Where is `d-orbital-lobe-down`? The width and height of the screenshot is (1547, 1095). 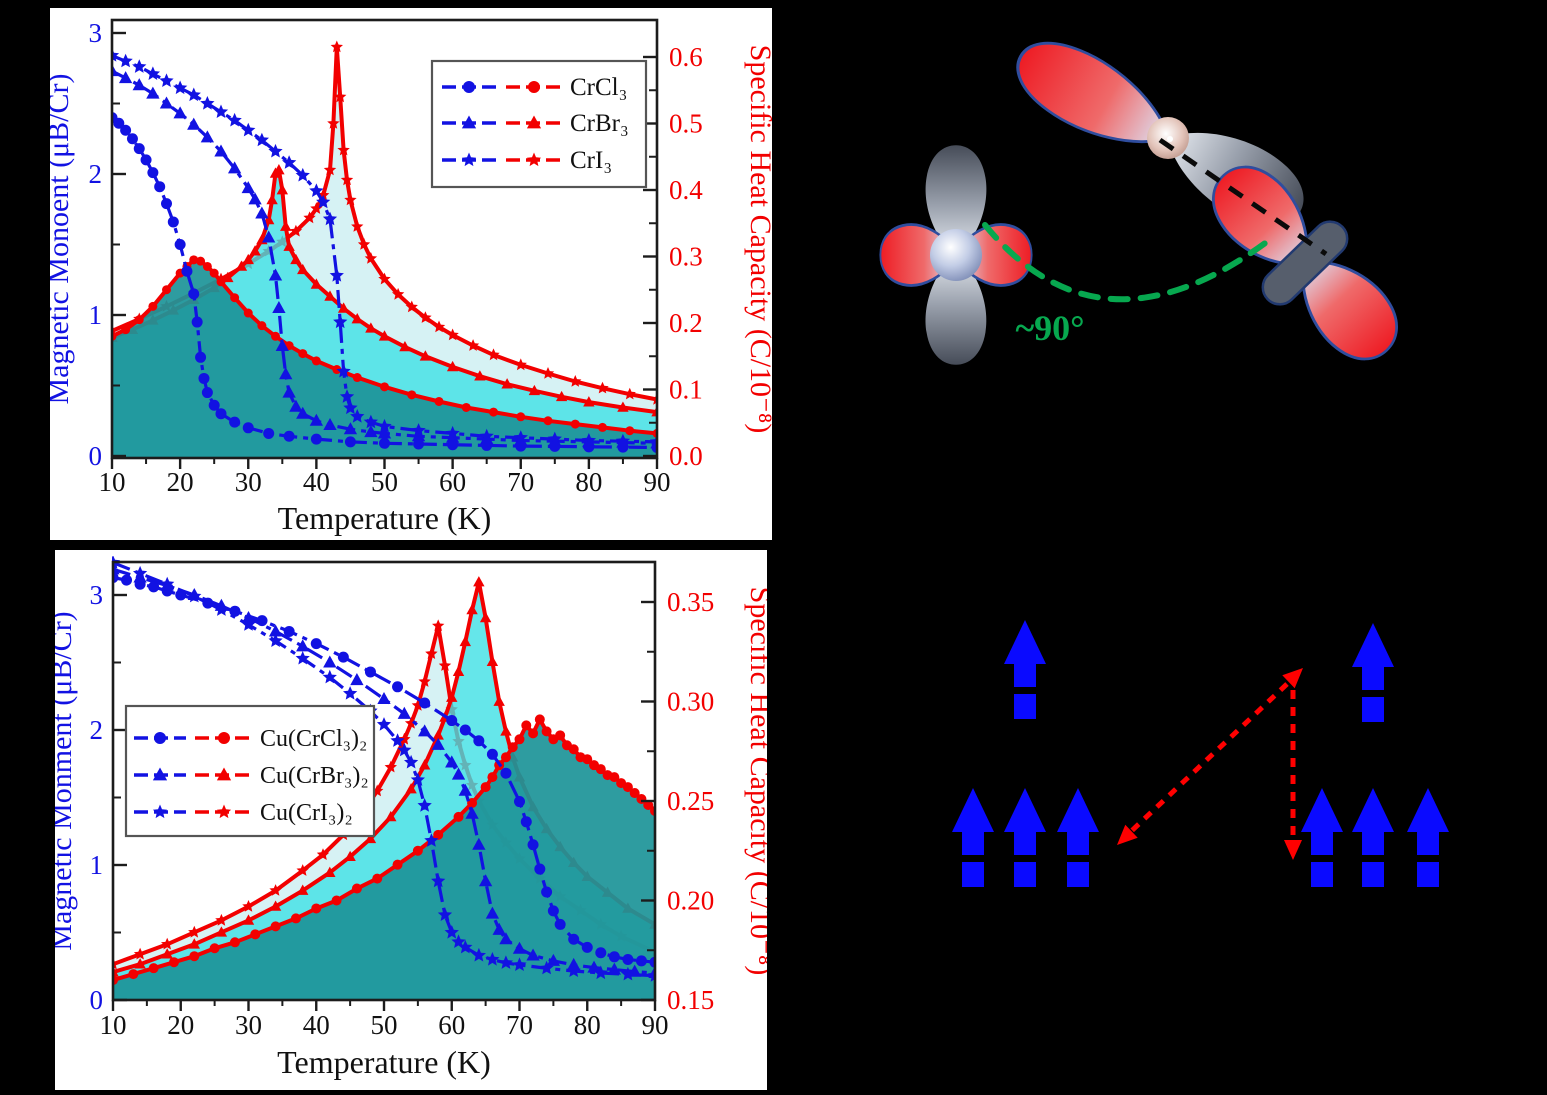 d-orbital-lobe-down is located at coordinates (956, 310).